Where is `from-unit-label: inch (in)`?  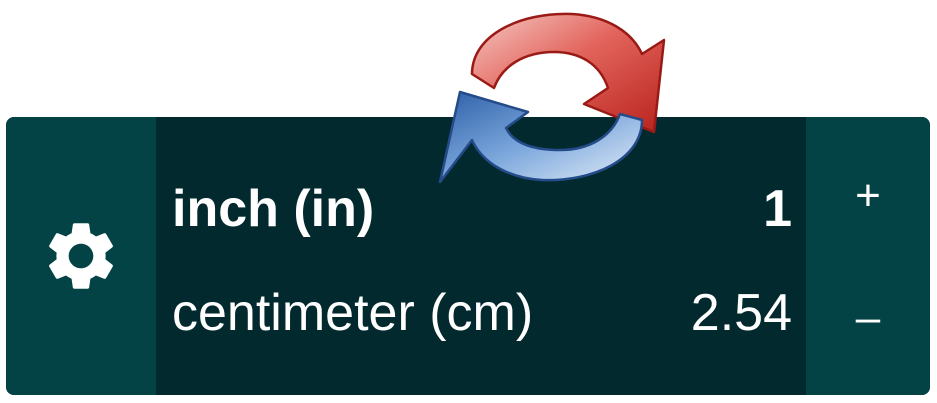 from-unit-label: inch (in) is located at coordinates (273, 209).